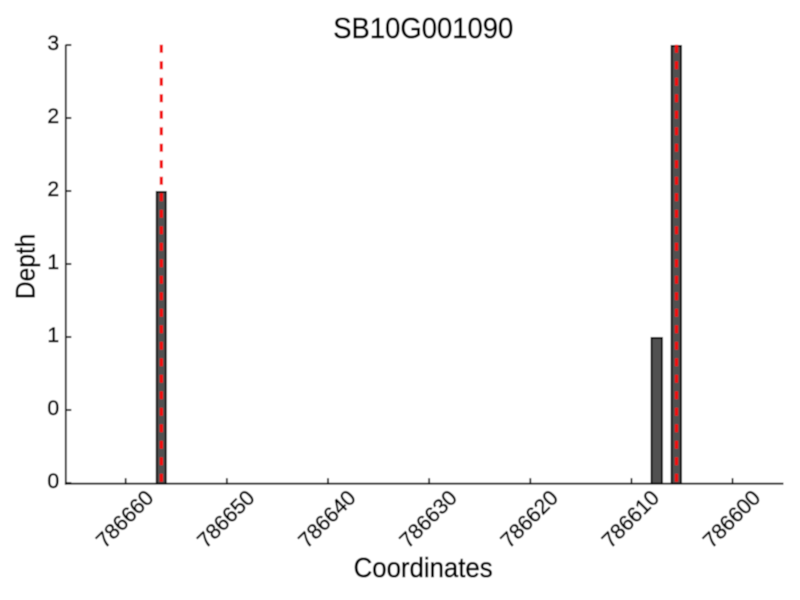  I want to click on svg-text: 3, so click(53, 43).